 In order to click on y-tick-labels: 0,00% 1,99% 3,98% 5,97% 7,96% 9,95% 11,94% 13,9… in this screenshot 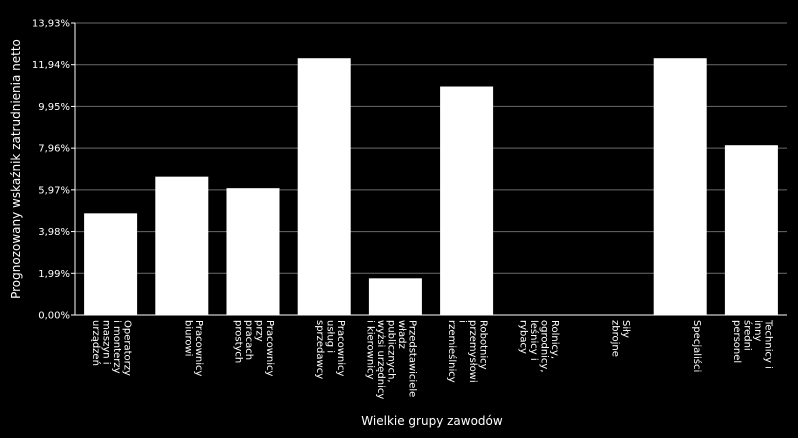, I will do `click(51, 170)`.